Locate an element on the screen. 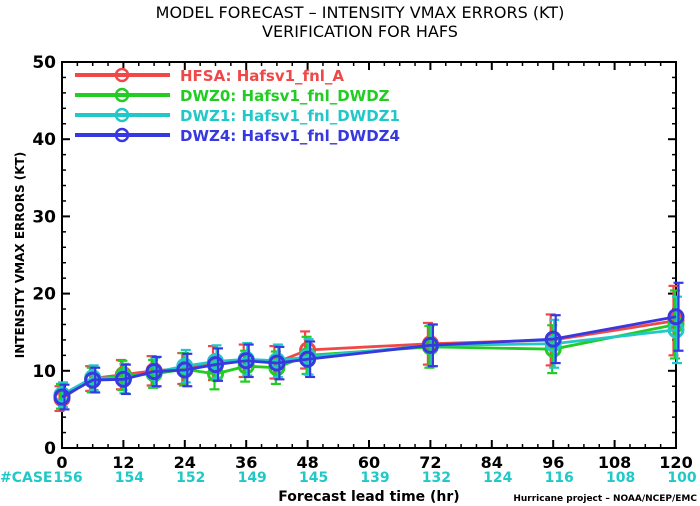  case-count: 139 is located at coordinates (374, 478).